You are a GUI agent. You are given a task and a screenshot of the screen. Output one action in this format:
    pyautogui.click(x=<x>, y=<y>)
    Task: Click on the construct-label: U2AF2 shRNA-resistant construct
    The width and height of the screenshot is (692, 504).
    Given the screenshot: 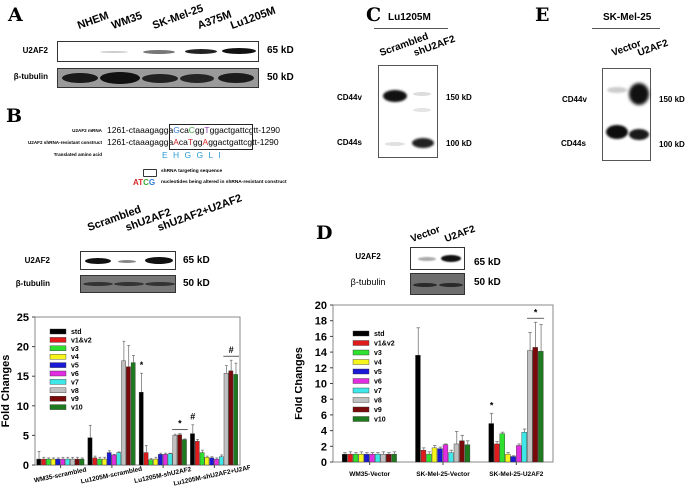 What is the action you would take?
    pyautogui.click(x=64, y=142)
    